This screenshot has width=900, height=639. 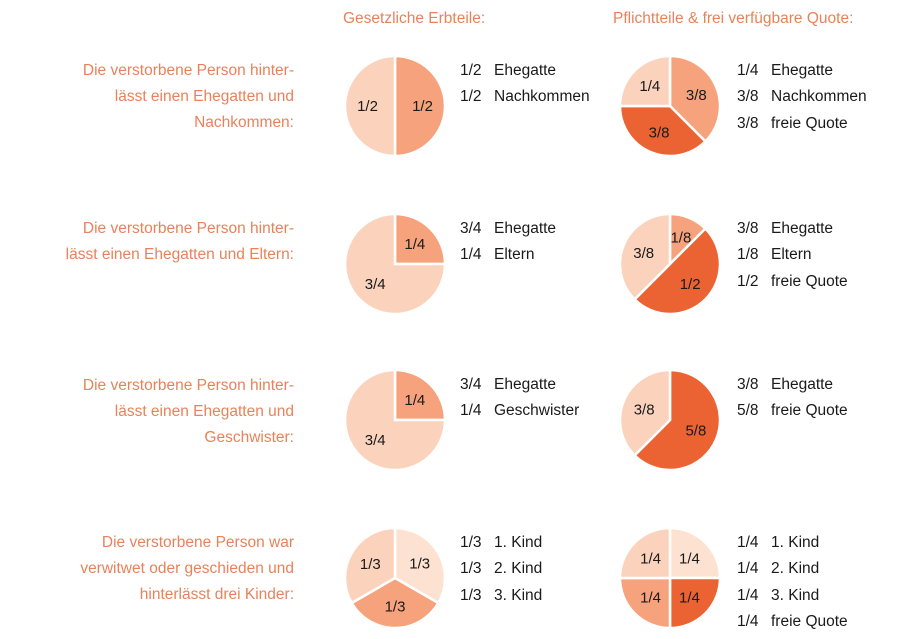 I want to click on compulsory-legend-item: 1/4 Ehegatte, so click(x=802, y=71).